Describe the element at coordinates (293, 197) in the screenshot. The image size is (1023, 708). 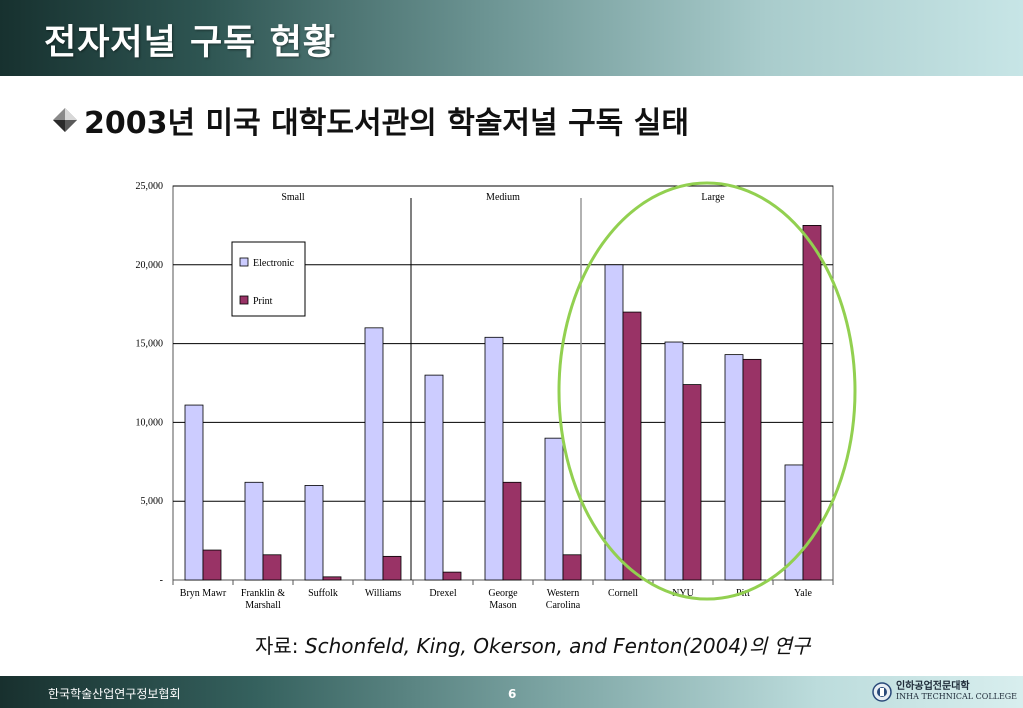
I see `group-label: Small` at that location.